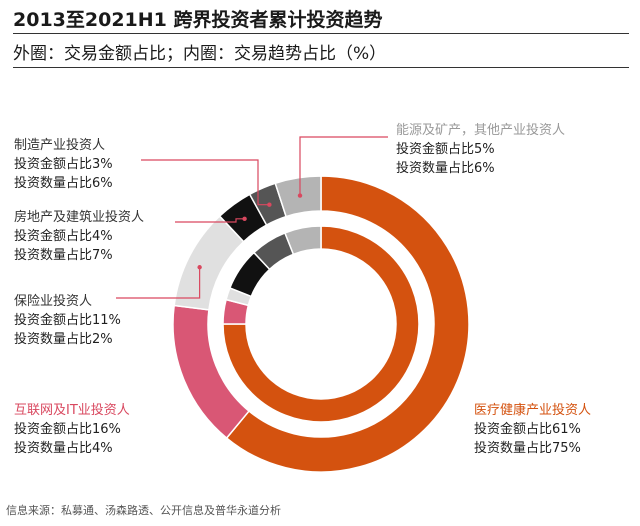 The height and width of the screenshot is (526, 640). I want to click on label-energy: 能源及矿产，其他产业投资人 投资金额占比5% 投资数量占比6%, so click(480, 149).